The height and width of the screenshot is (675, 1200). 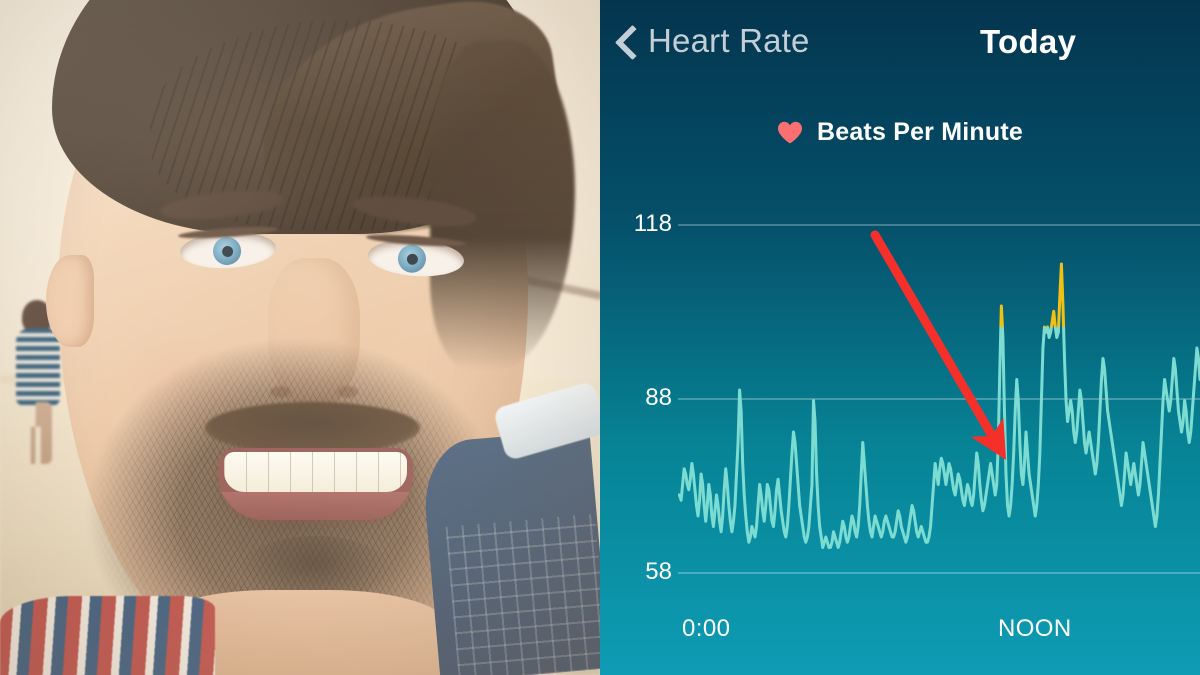 What do you see at coordinates (312, 428) in the screenshot?
I see `subject-moustache` at bounding box center [312, 428].